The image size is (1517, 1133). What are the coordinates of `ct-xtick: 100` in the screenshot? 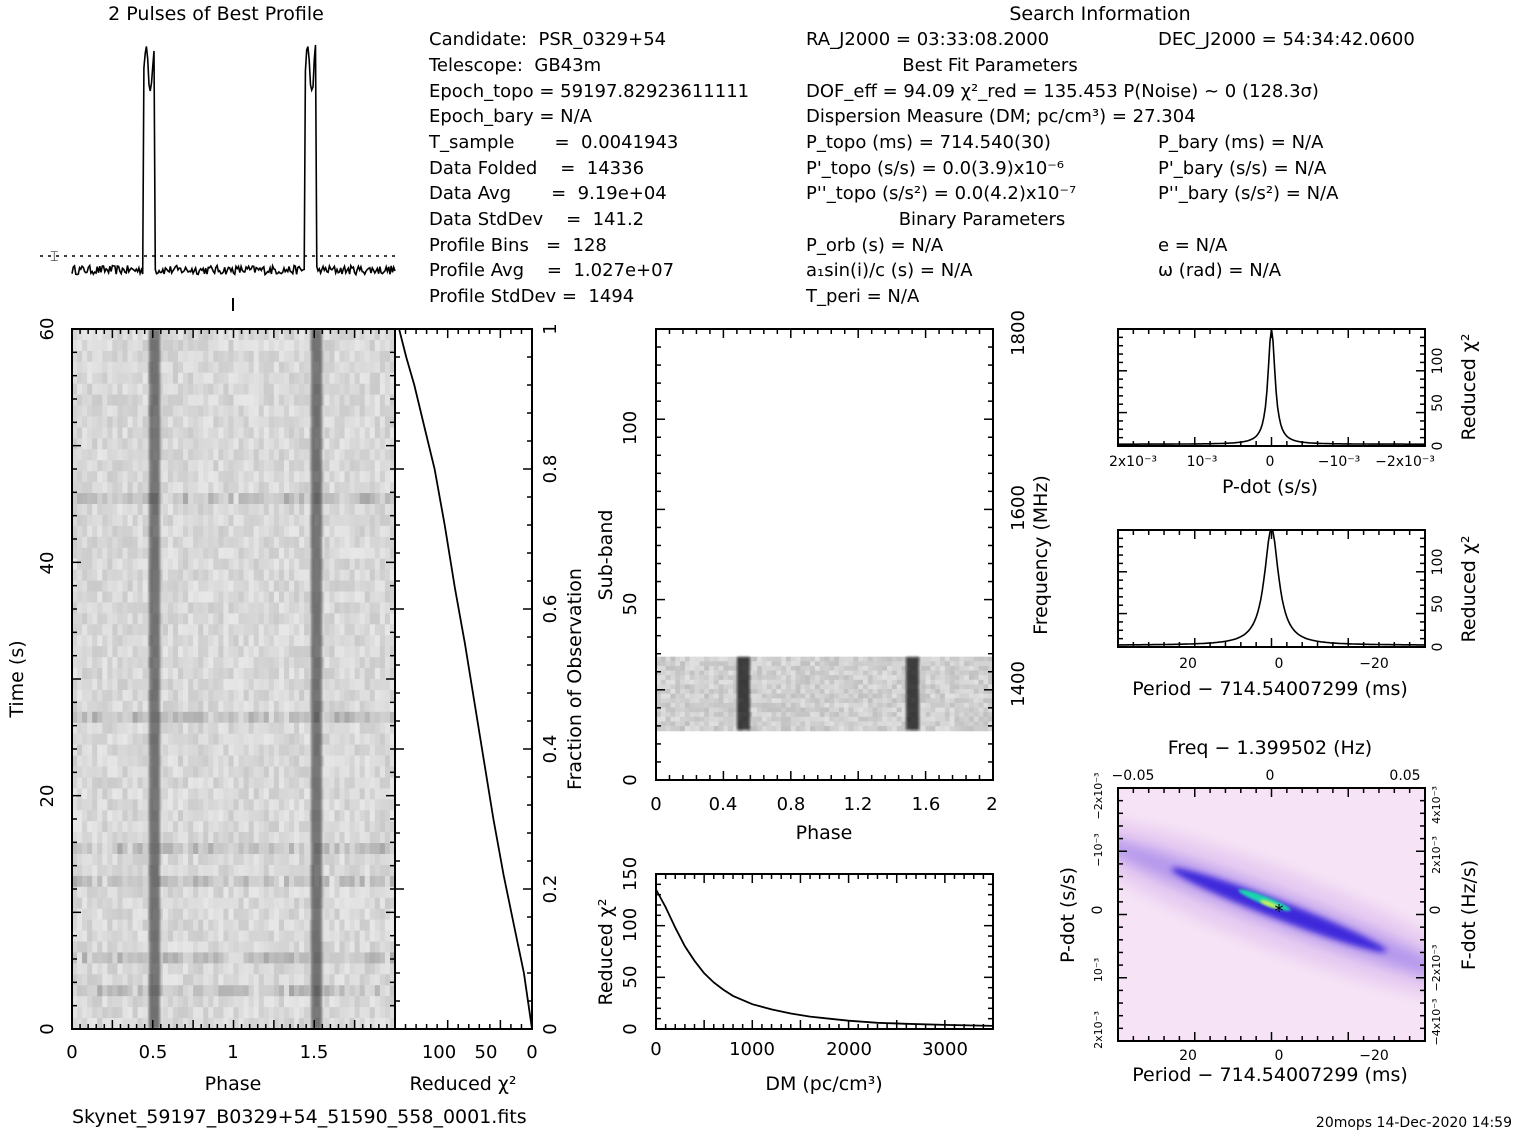 It's located at (439, 1052).